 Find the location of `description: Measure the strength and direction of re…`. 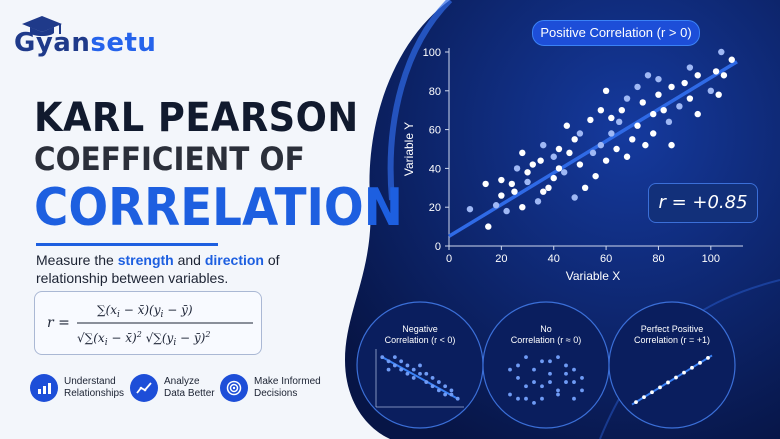

description: Measure the strength and direction of re… is located at coordinates (158, 269).